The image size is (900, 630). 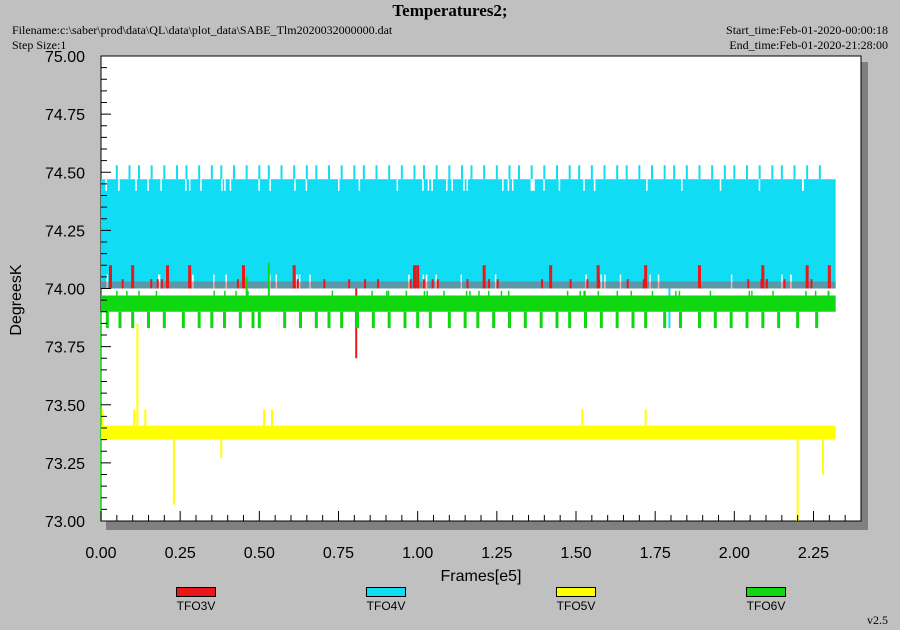 What do you see at coordinates (65, 57) in the screenshot?
I see `y-tick-label: 75.00` at bounding box center [65, 57].